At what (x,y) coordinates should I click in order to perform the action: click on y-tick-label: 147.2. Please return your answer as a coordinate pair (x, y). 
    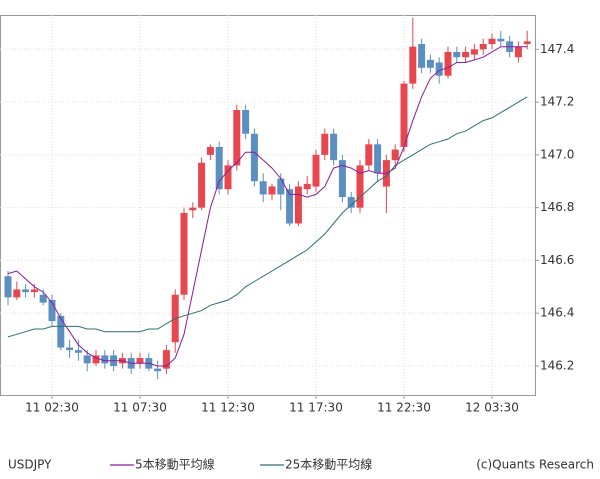
    Looking at the image, I should click on (557, 102).